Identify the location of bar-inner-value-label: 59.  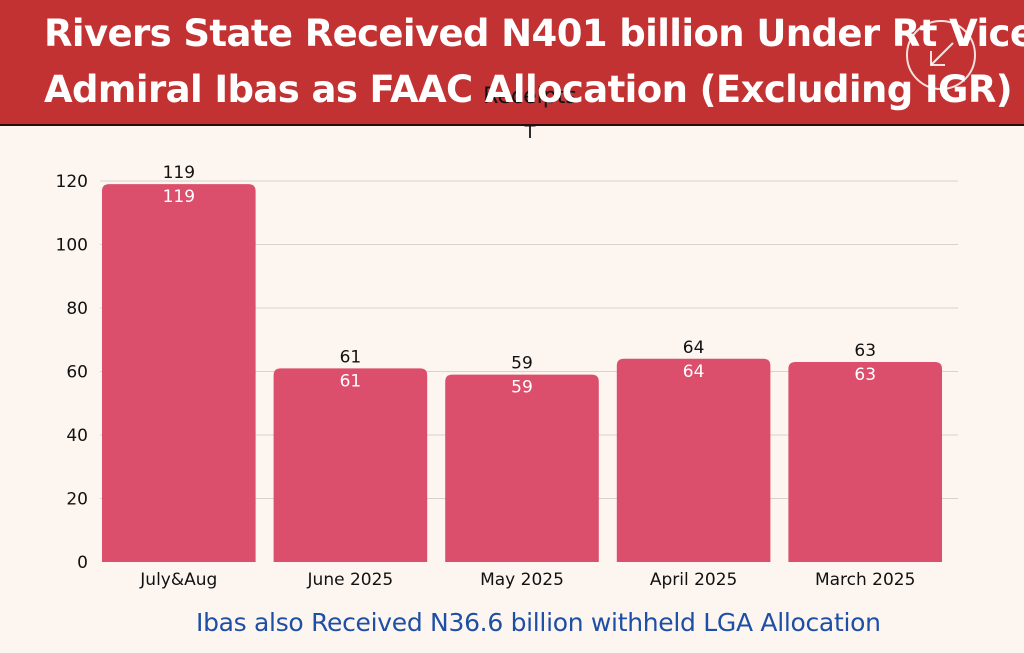
(522, 388).